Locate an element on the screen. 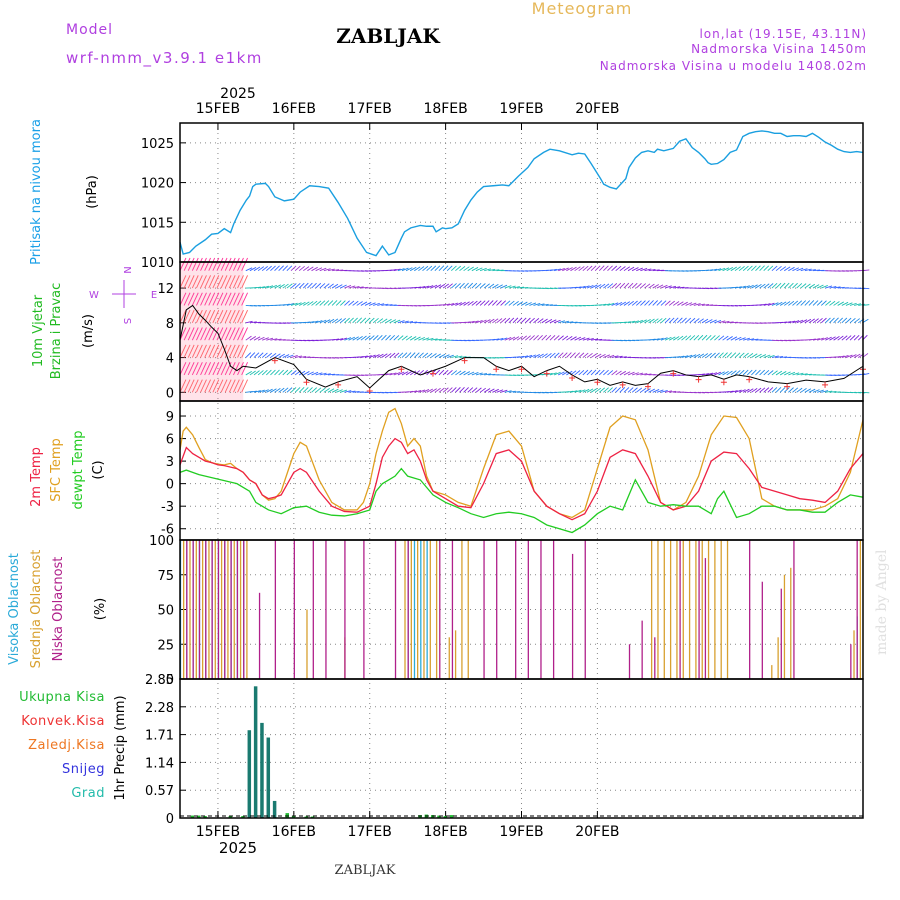 The height and width of the screenshot is (900, 900). station-title: ZABLJAK is located at coordinates (388, 36).